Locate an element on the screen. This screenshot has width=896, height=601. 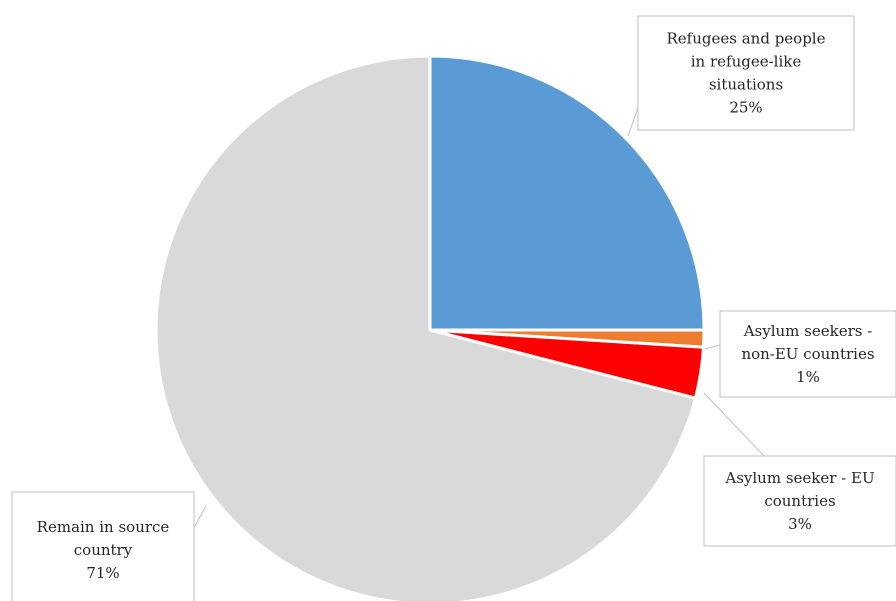
slice-category-label: Remain in source is located at coordinates (103, 527).